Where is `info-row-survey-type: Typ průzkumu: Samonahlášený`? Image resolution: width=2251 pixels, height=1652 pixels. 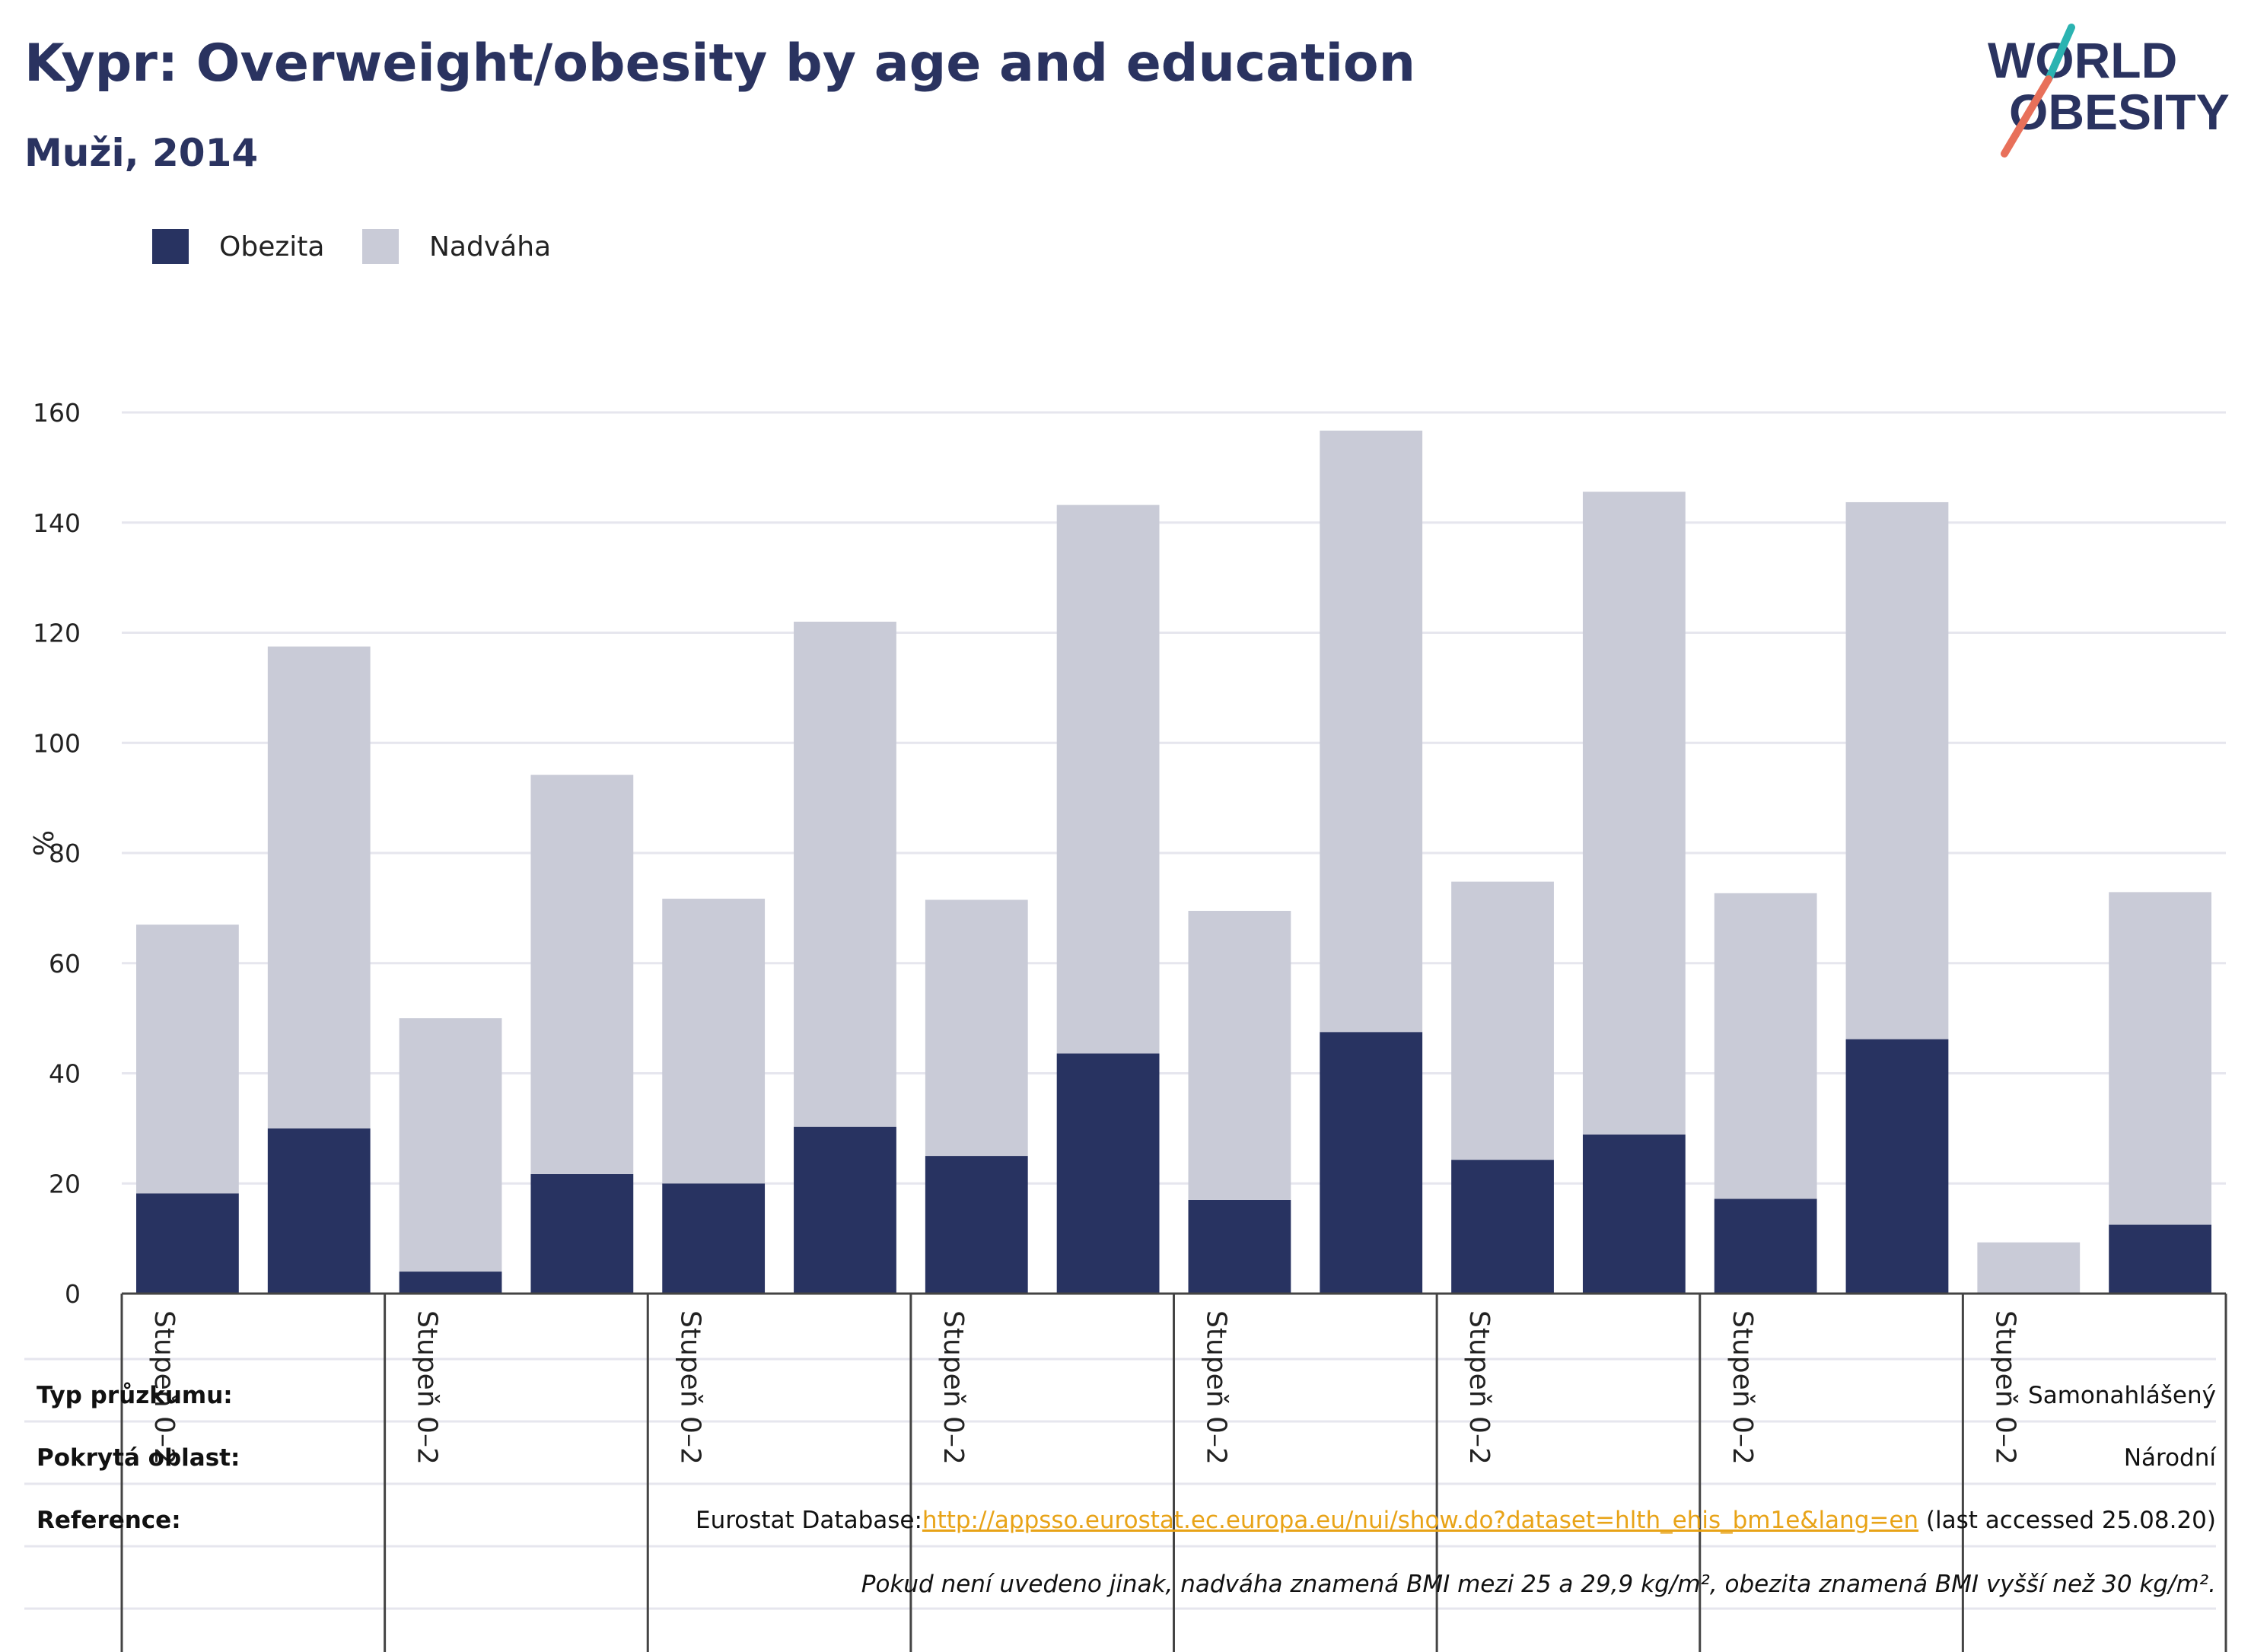
info-row-survey-type: Typ průzkumu: Samonahlášený is located at coordinates (1120, 1395).